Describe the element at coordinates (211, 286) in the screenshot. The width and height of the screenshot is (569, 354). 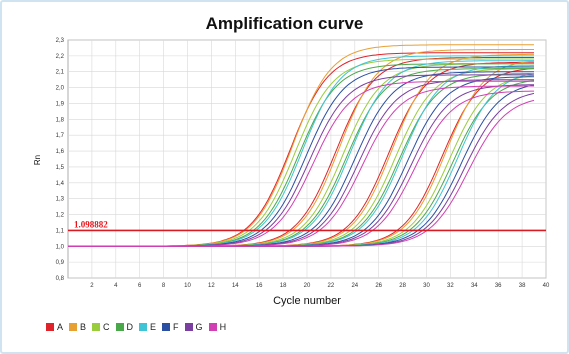
I see `x-tick-label: 12` at that location.